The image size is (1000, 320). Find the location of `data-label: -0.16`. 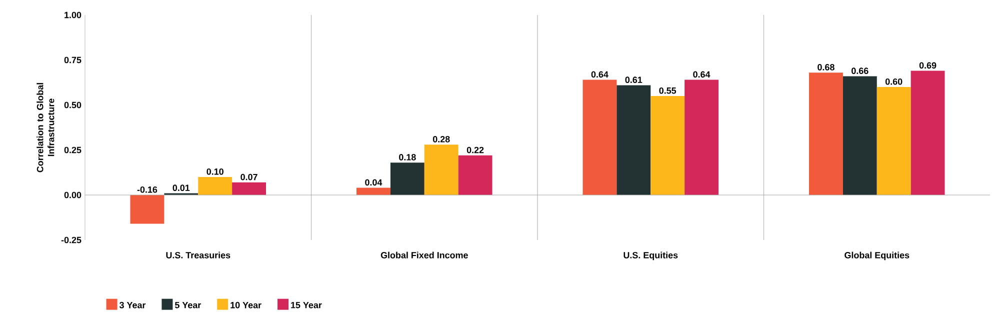

data-label: -0.16 is located at coordinates (147, 189).